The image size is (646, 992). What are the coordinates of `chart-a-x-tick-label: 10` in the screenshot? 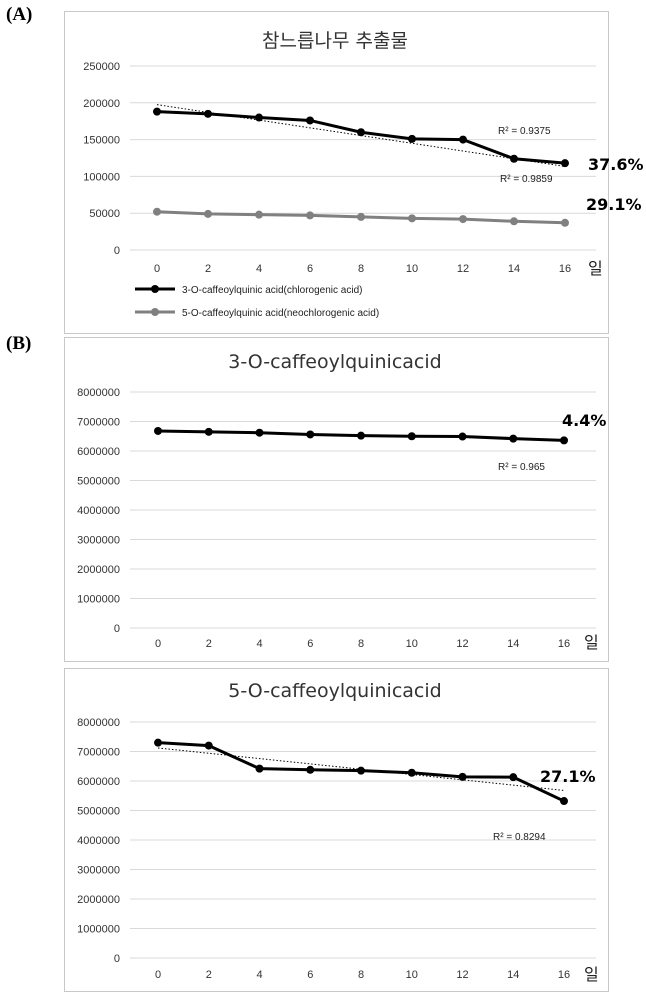 It's located at (412, 269).